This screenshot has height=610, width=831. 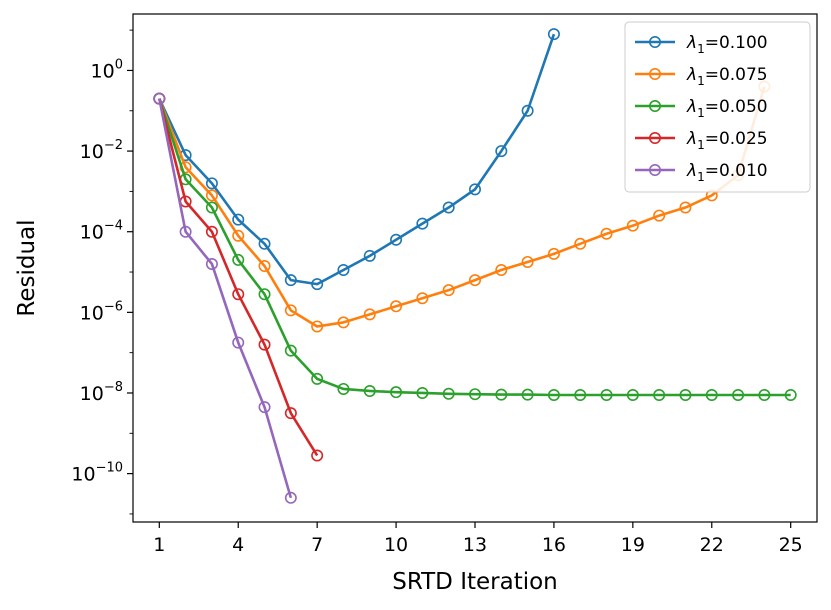 I want to click on x-tick-label: 25, so click(x=791, y=545).